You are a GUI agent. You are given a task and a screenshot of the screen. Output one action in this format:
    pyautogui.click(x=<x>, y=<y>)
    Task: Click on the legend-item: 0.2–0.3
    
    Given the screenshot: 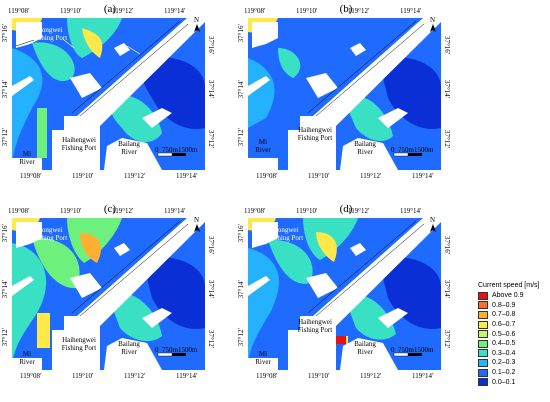 What is the action you would take?
    pyautogui.click(x=514, y=363)
    